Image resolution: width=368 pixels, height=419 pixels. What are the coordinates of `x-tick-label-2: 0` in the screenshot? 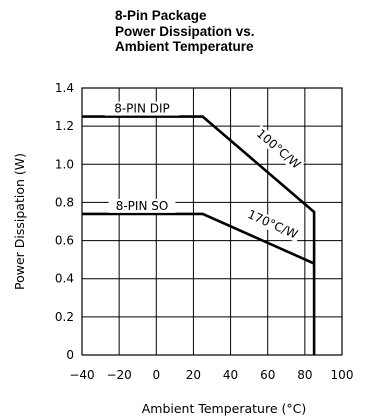 It's located at (156, 375).